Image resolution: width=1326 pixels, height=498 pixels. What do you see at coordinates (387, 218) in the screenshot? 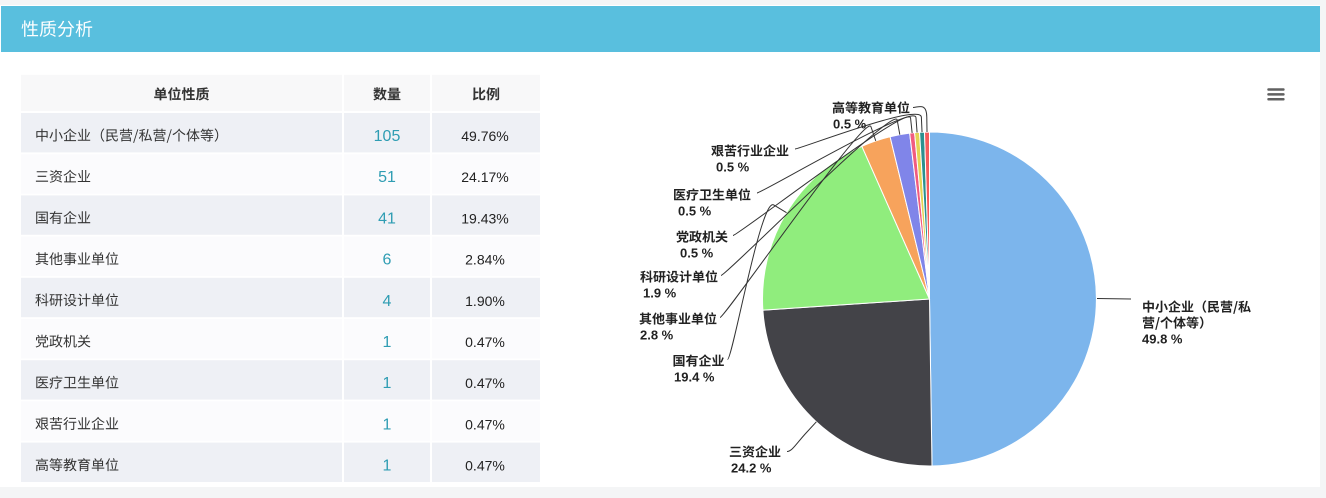
I see `svg-text: 41` at bounding box center [387, 218].